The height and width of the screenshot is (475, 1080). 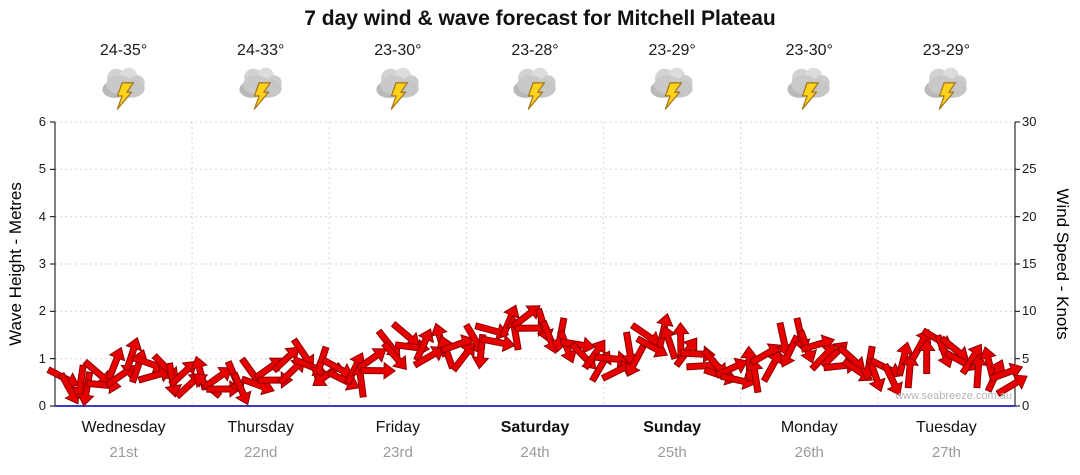 What do you see at coordinates (1026, 405) in the screenshot?
I see `wind-speed-tick-label: 0` at bounding box center [1026, 405].